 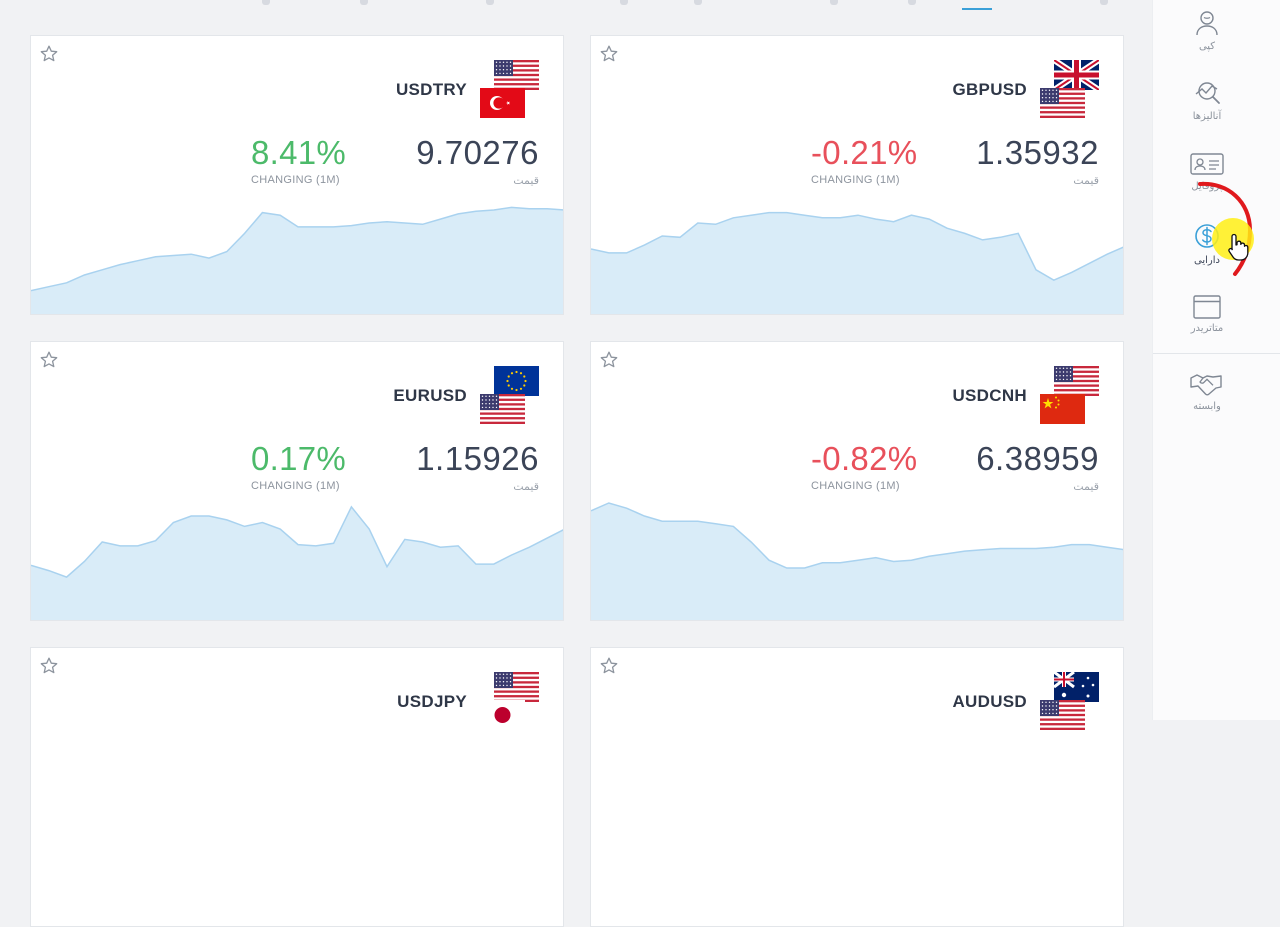 What do you see at coordinates (1207, 23) in the screenshot?
I see `copy-user-icon` at bounding box center [1207, 23].